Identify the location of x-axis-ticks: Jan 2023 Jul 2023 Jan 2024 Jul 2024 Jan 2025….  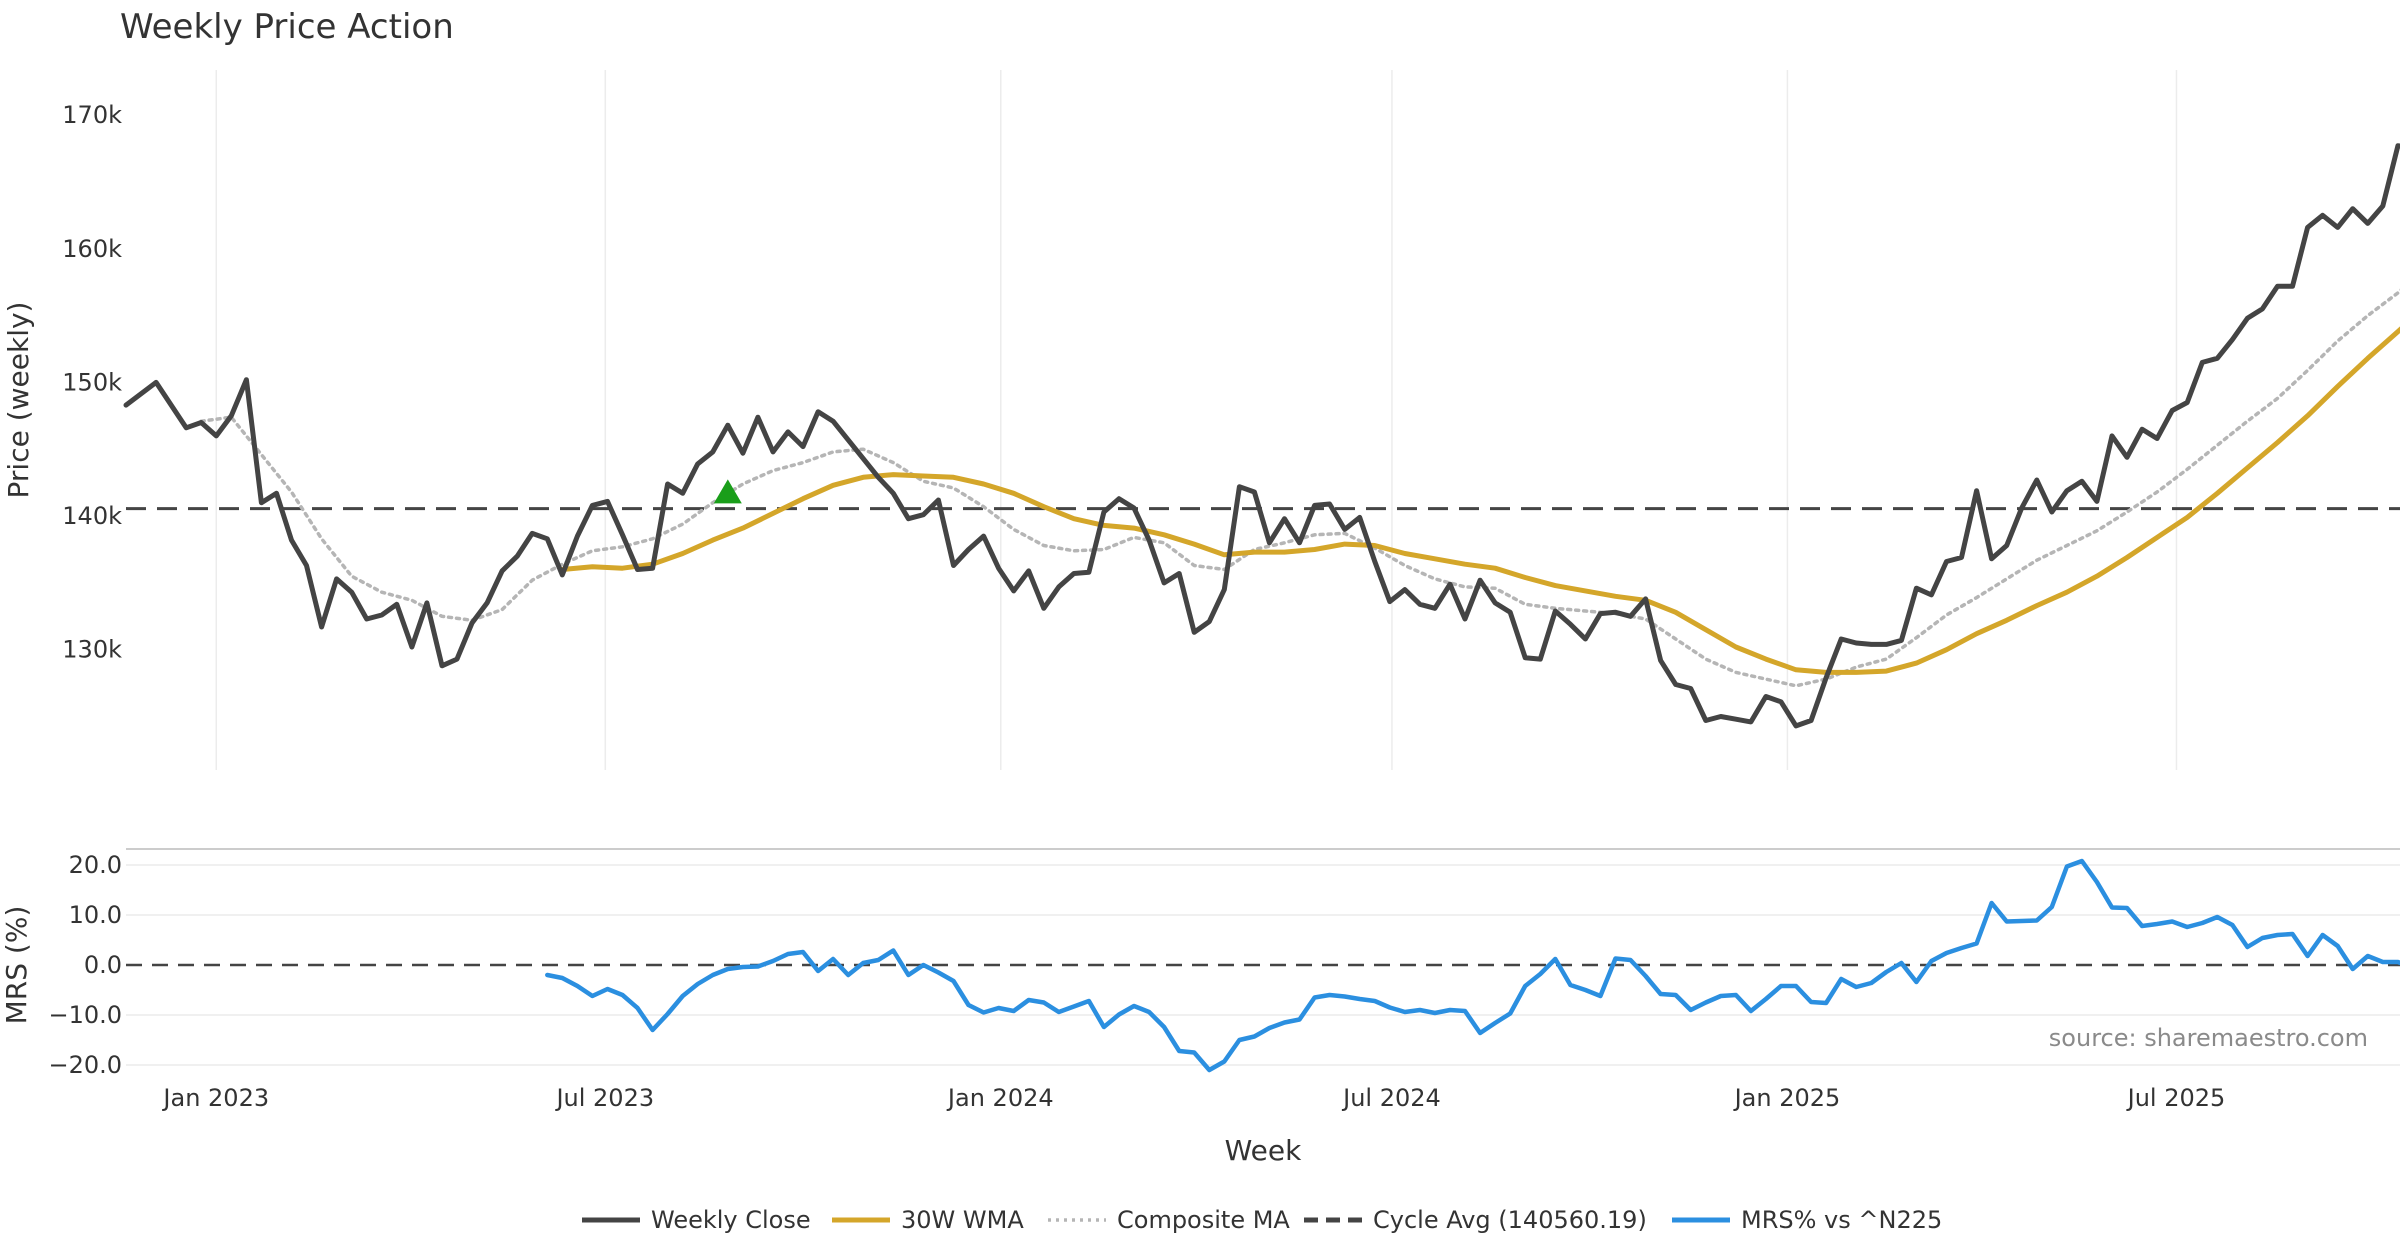
(1193, 1098).